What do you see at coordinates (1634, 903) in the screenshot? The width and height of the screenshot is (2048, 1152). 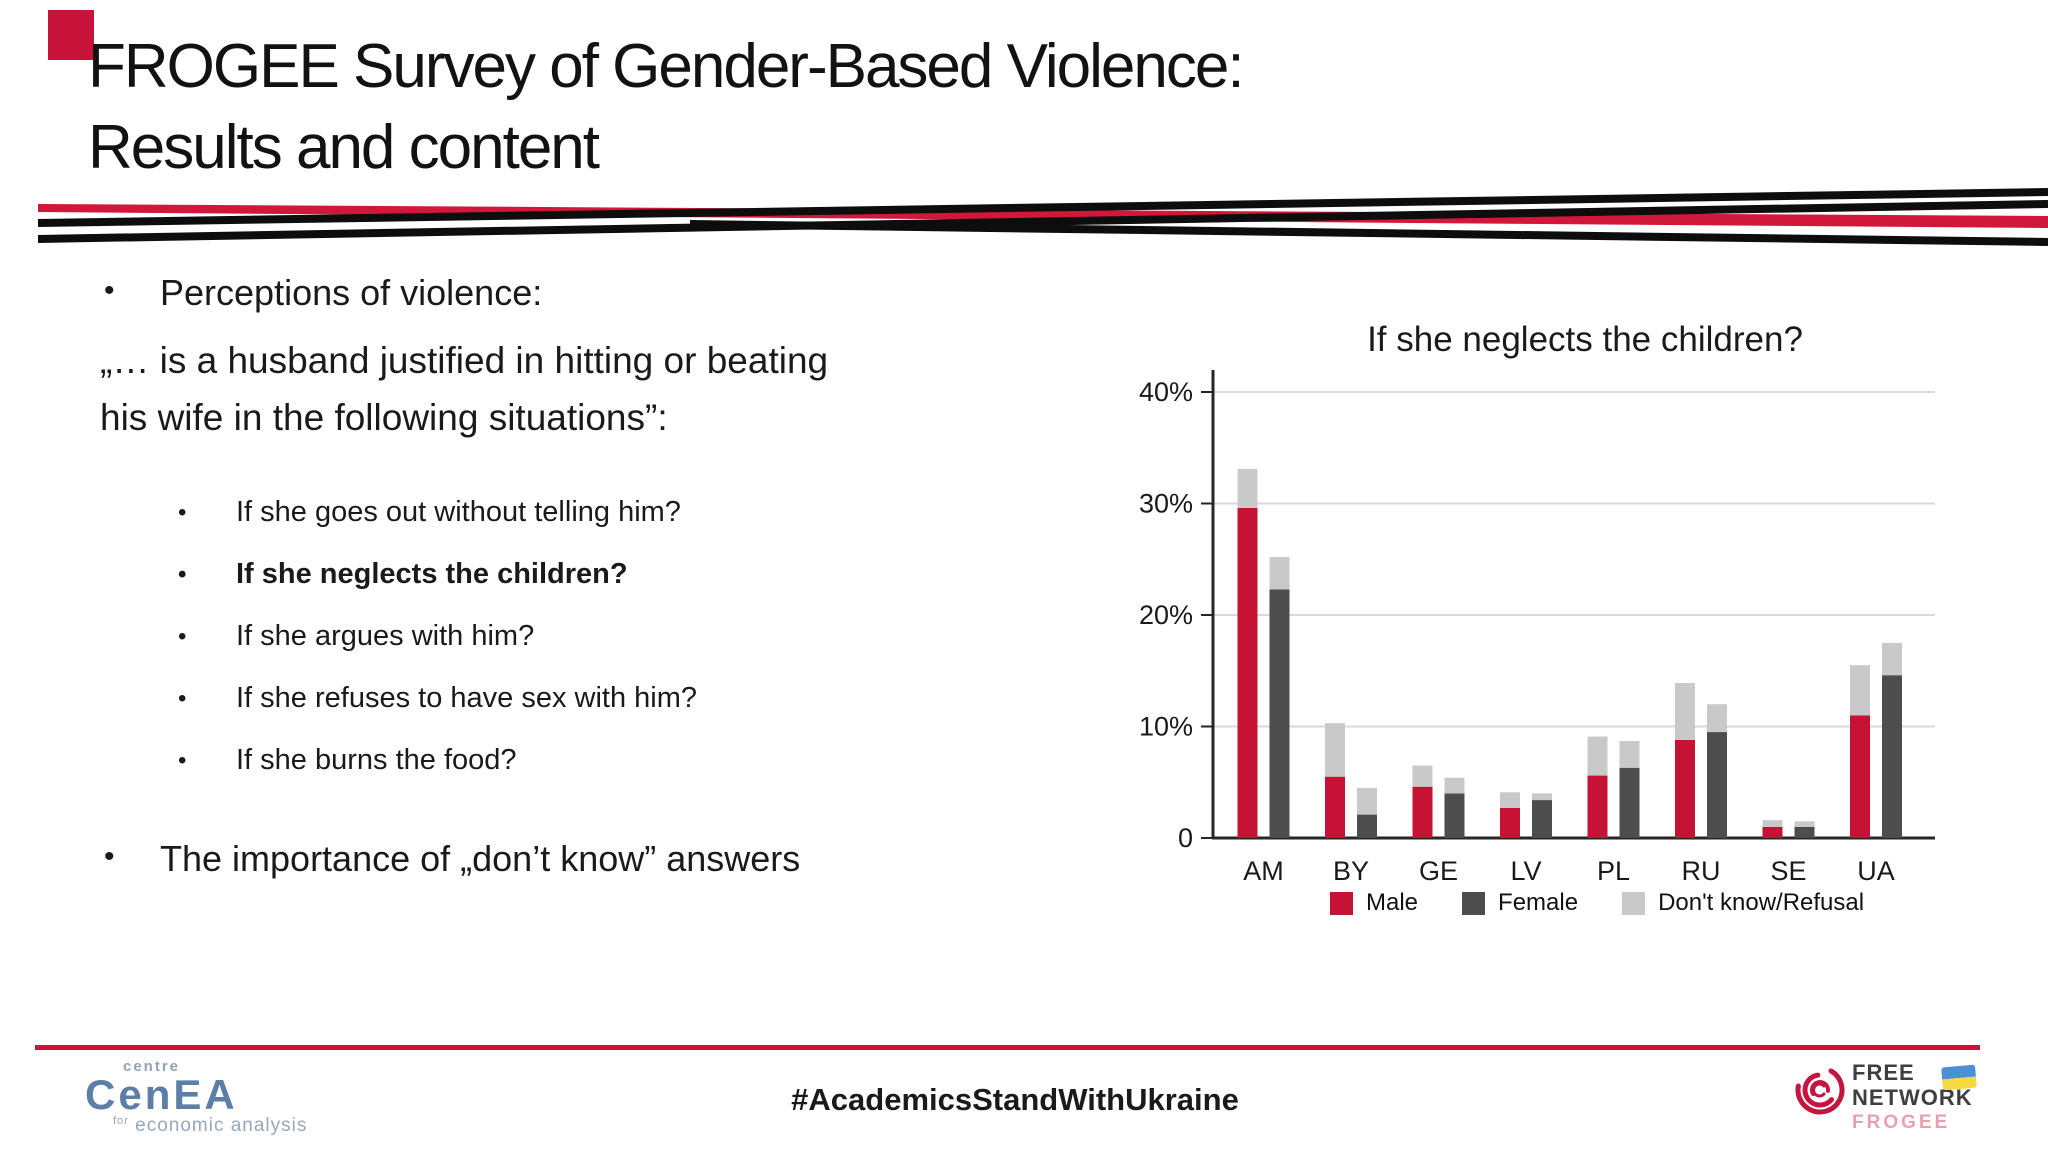 I see `dontknow-swatch` at bounding box center [1634, 903].